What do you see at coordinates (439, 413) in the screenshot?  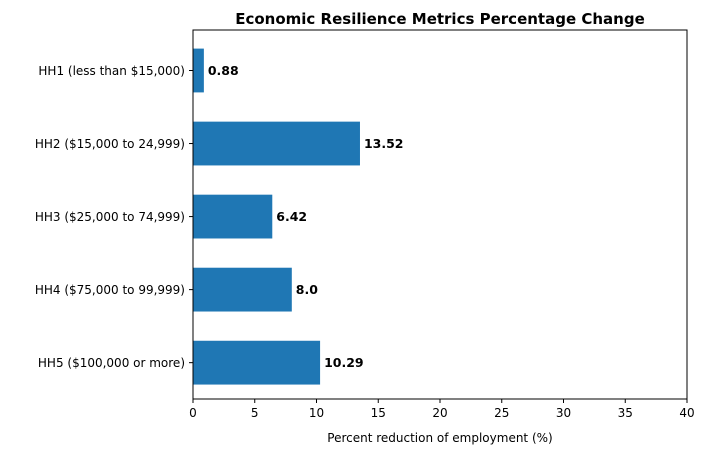 I see `x-tick-label: 20` at bounding box center [439, 413].